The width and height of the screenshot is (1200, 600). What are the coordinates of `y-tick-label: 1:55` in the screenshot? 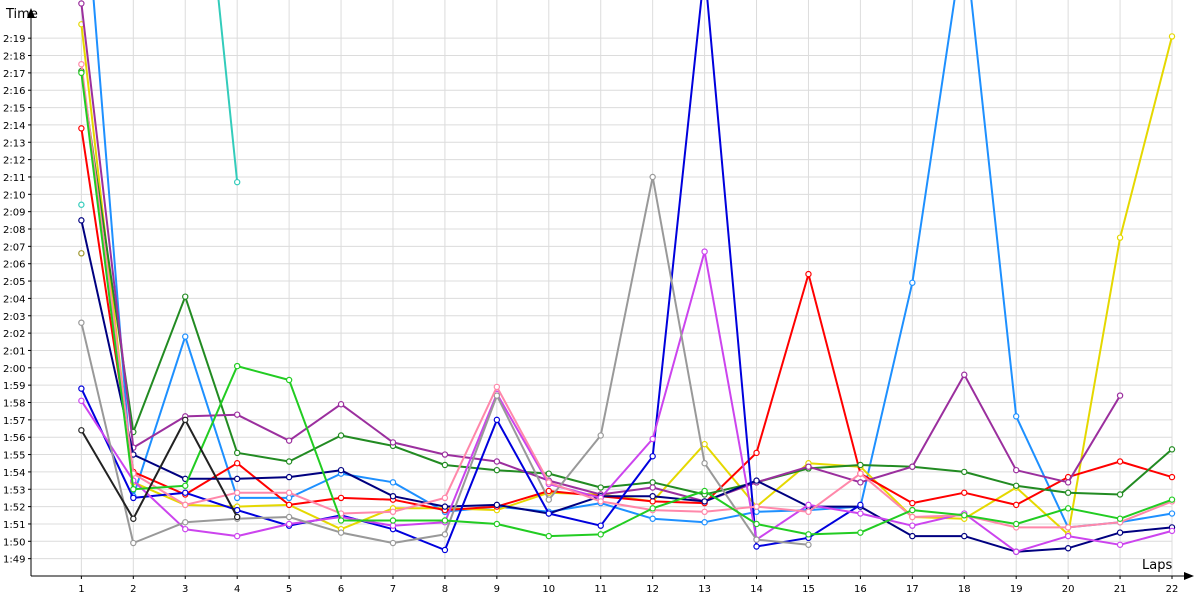 It's located at (14, 456).